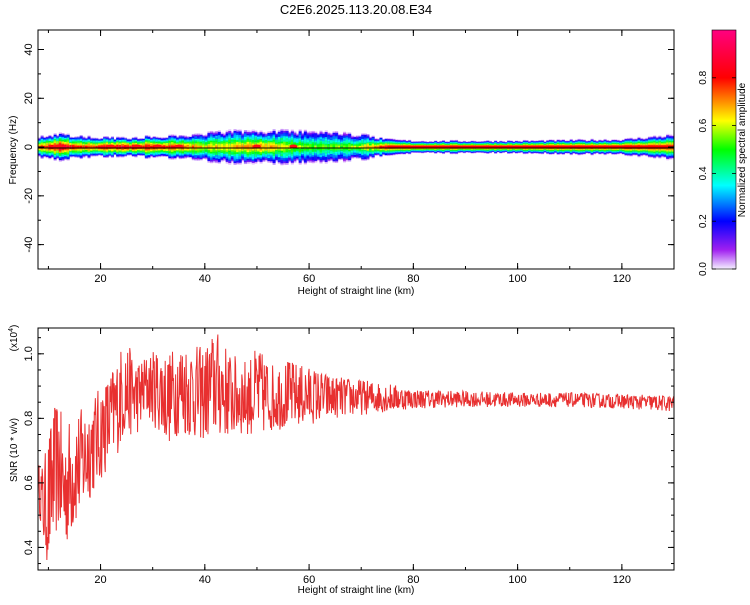  Describe the element at coordinates (29, 147) in the screenshot. I see `spectrogram-y-tick-label: 0` at that location.